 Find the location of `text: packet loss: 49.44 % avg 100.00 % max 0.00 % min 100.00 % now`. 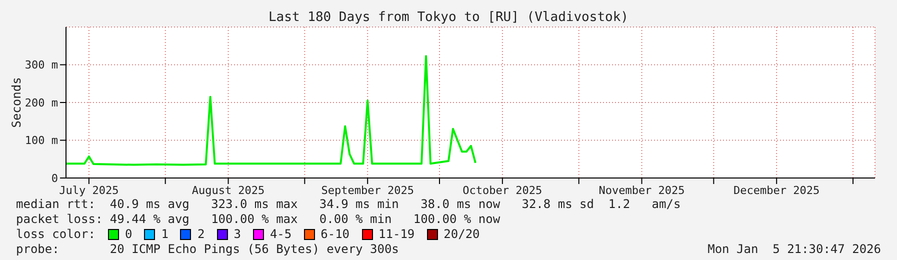

text: packet loss: 49.44 % avg 100.00 % max 0.00 % min 100.00 % now is located at coordinates (259, 219).